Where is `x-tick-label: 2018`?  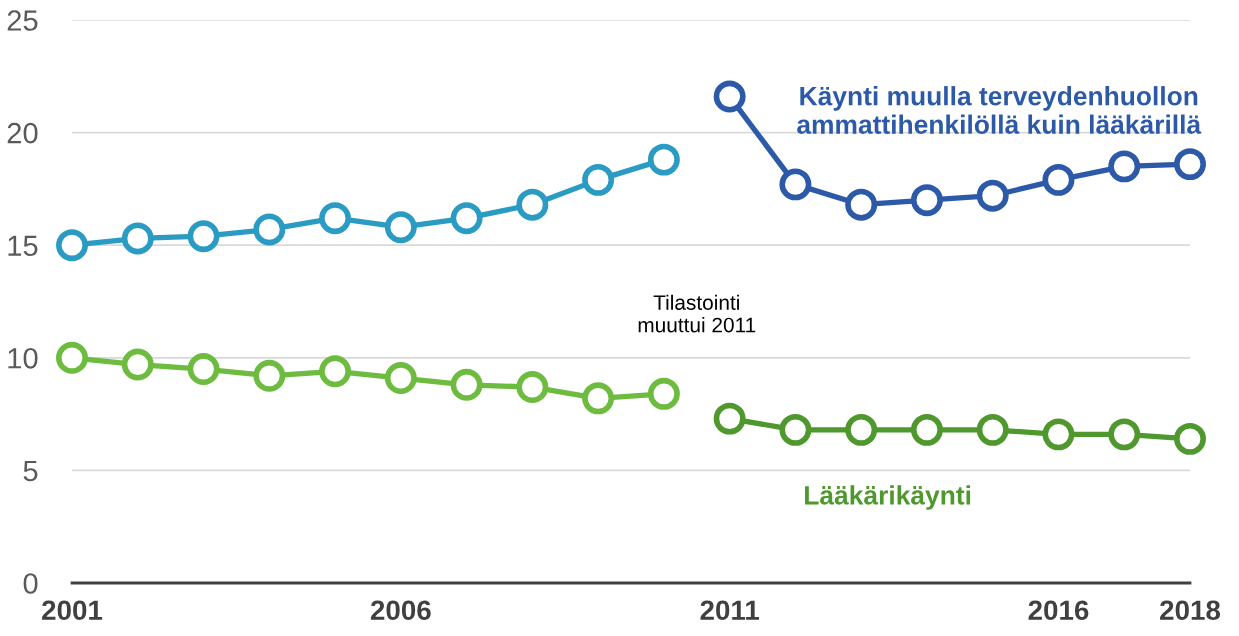 x-tick-label: 2018 is located at coordinates (1190, 610).